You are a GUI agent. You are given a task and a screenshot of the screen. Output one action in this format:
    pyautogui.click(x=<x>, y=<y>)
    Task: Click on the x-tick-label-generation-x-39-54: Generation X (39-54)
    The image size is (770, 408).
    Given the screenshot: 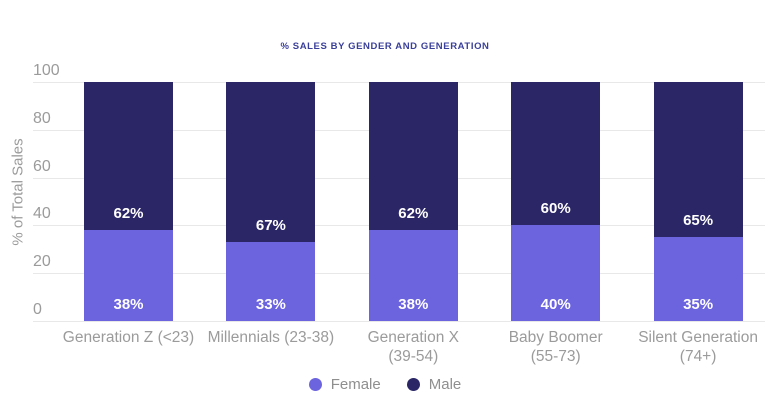 What is the action you would take?
    pyautogui.click(x=413, y=347)
    